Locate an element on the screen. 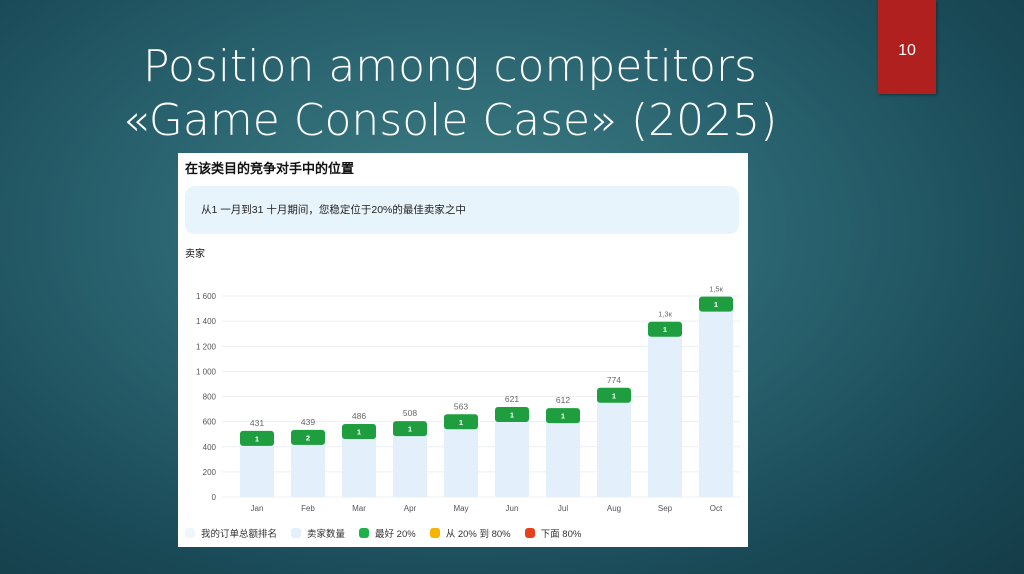 The image size is (1024, 574). rank-label: 2 is located at coordinates (308, 437).